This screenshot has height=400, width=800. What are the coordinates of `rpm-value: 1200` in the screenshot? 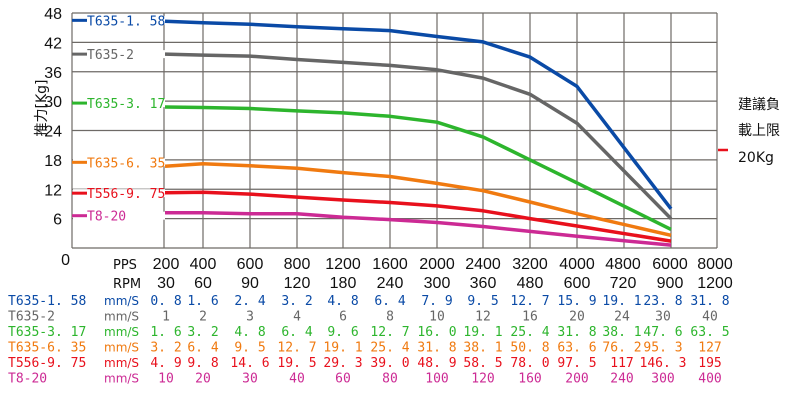 It's located at (715, 283).